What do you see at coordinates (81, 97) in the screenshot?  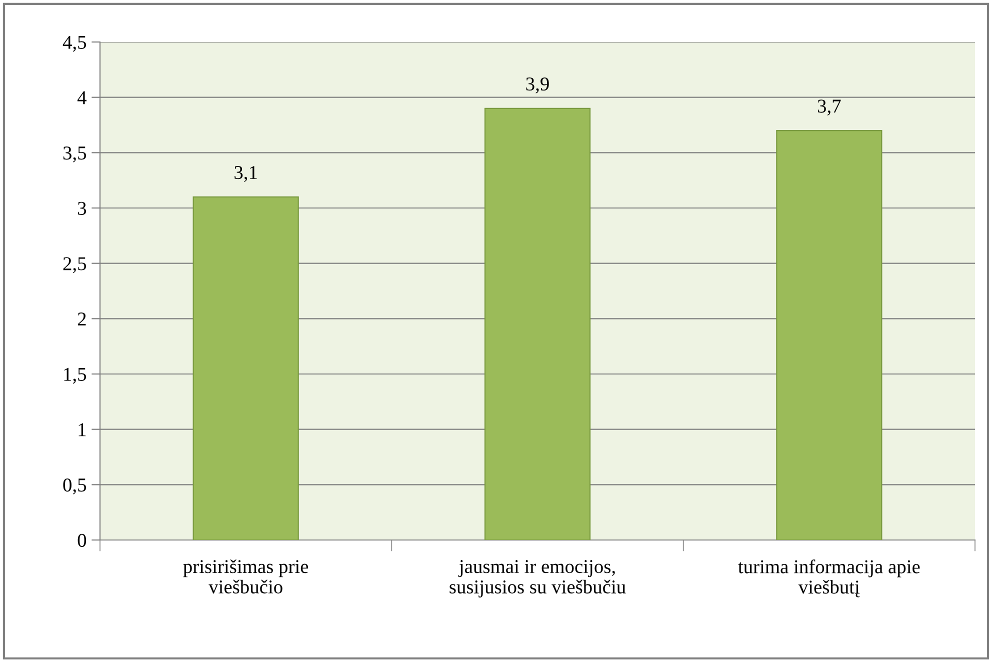 I see `y-tick-label: 4` at bounding box center [81, 97].